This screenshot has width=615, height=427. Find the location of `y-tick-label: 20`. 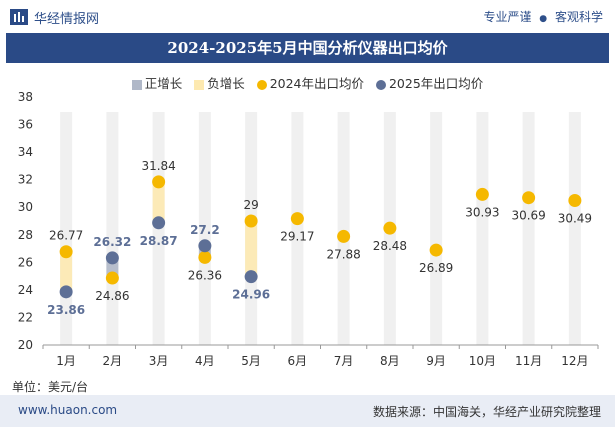

y-tick-label: 20 is located at coordinates (25, 345).